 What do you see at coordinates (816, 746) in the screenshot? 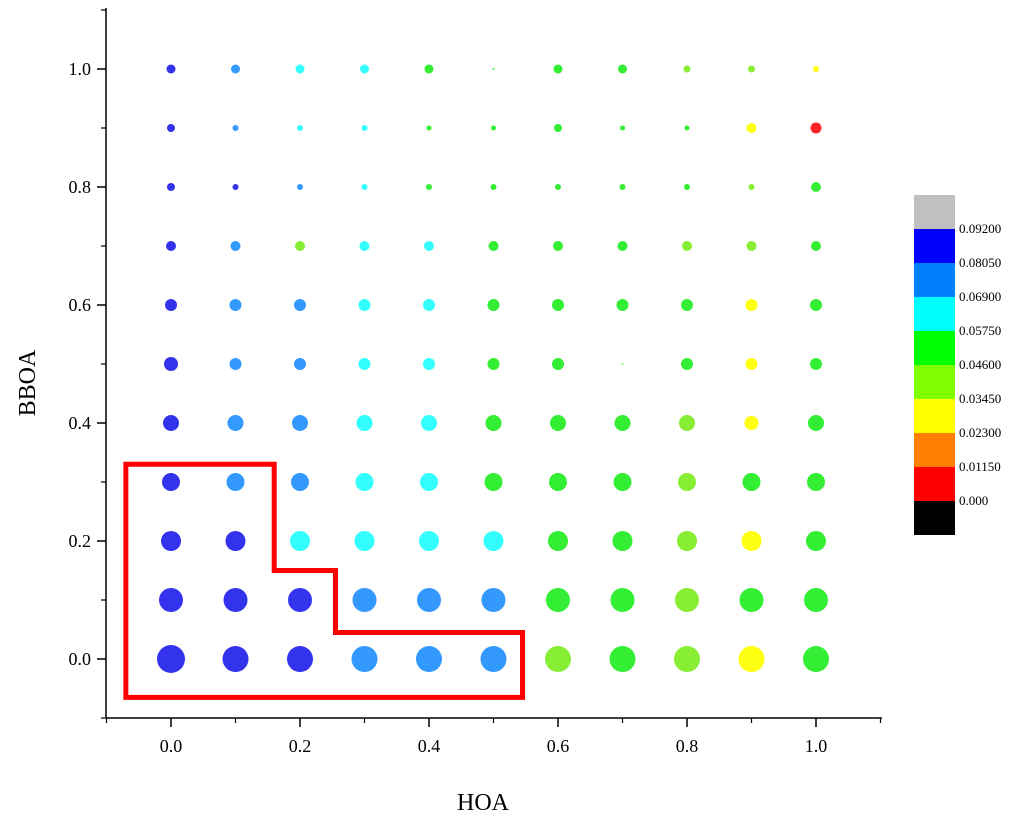
I see `x-tick-label: 1.0` at bounding box center [816, 746].